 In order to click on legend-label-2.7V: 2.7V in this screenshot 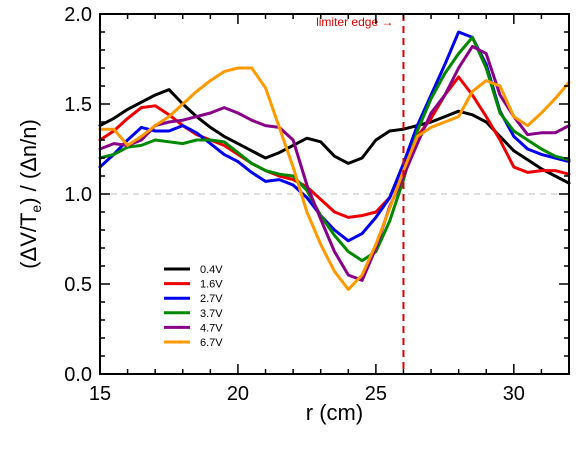, I will do `click(211, 299)`.